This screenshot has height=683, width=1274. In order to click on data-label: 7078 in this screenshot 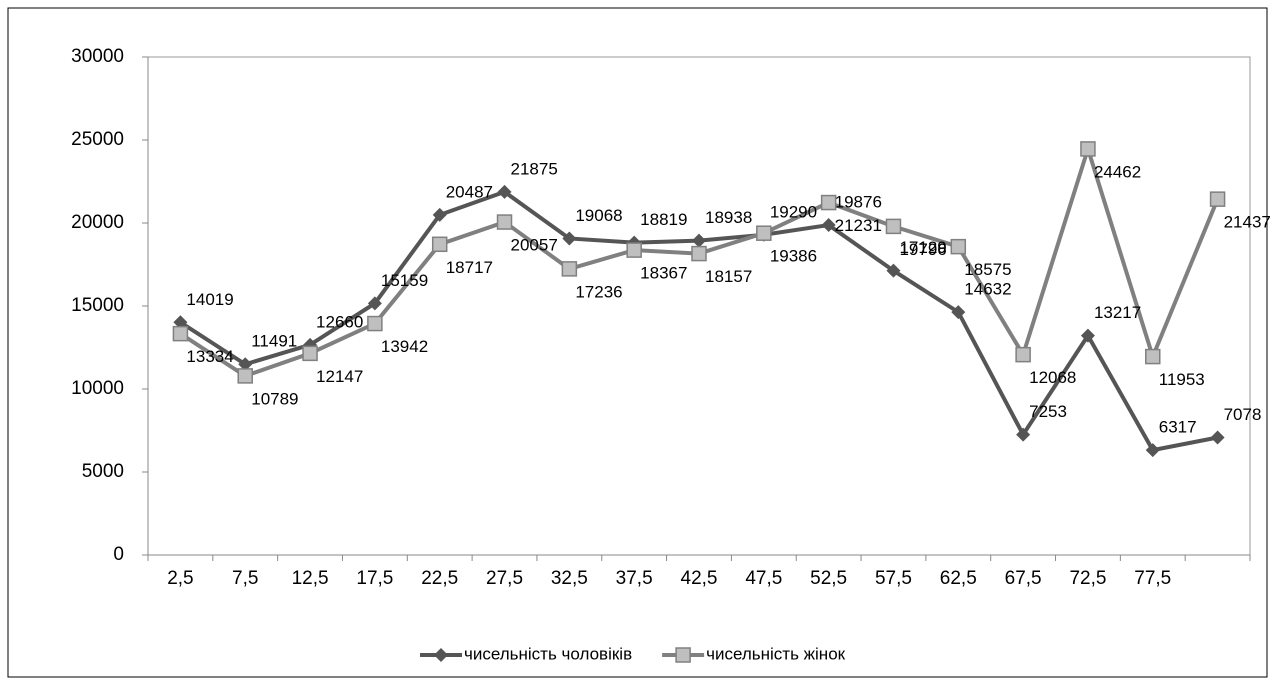, I will do `click(1243, 414)`.